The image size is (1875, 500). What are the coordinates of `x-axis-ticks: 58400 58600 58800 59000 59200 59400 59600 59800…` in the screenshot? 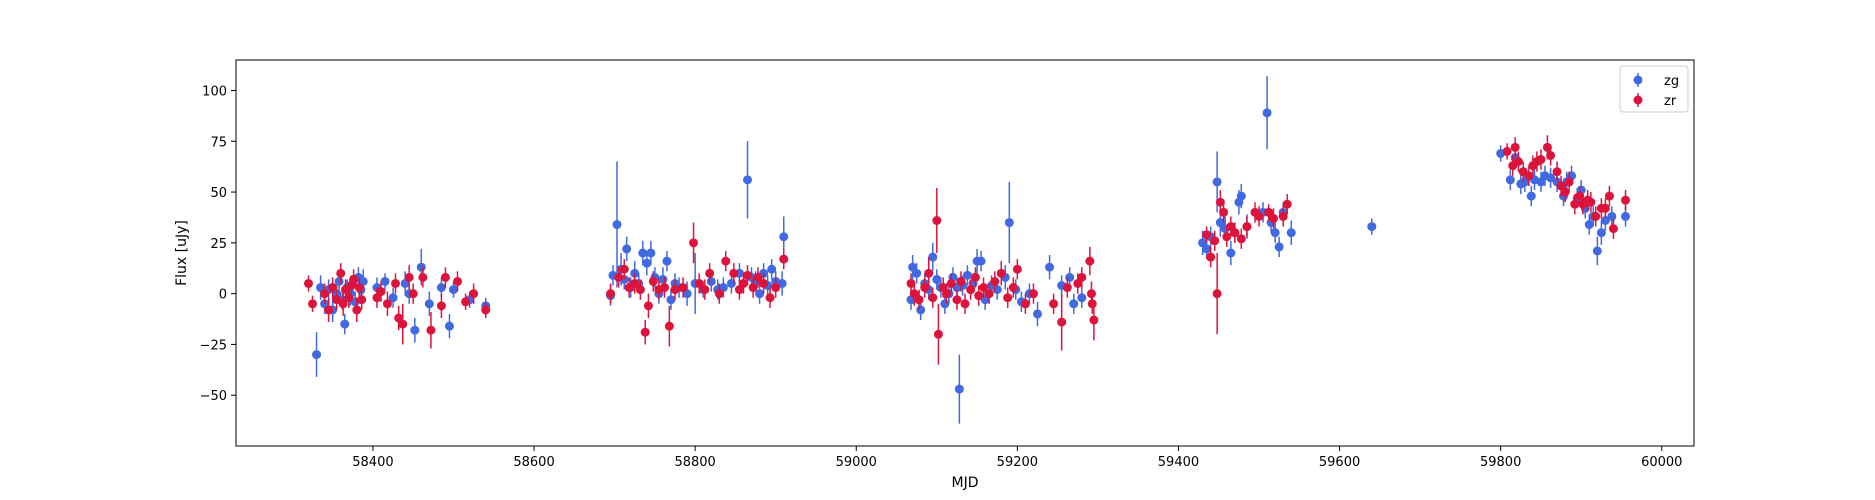 It's located at (1017, 458).